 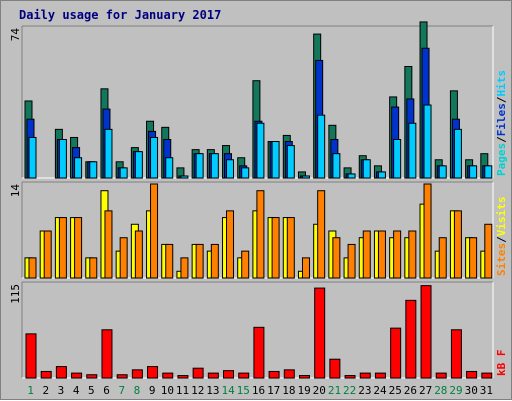 I want to click on x-tick-label-2: 2, so click(x=45, y=390).